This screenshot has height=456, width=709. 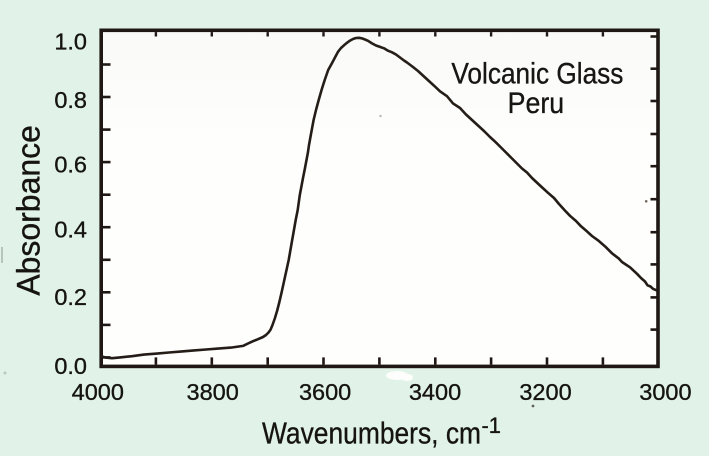 What do you see at coordinates (435, 392) in the screenshot?
I see `svg-text: 3400` at bounding box center [435, 392].